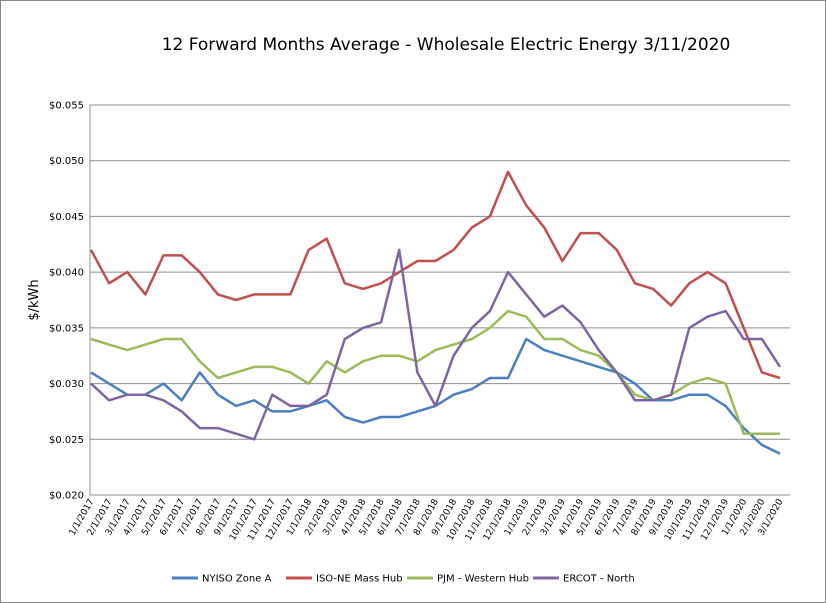  Describe the element at coordinates (66, 496) in the screenshot. I see `y-tick-label: $0.020` at that location.